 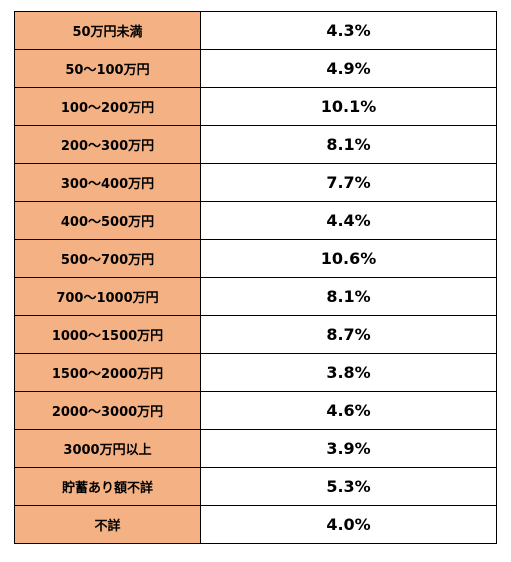 I want to click on table-row: 400～500万円 4.4%, so click(x=255, y=220).